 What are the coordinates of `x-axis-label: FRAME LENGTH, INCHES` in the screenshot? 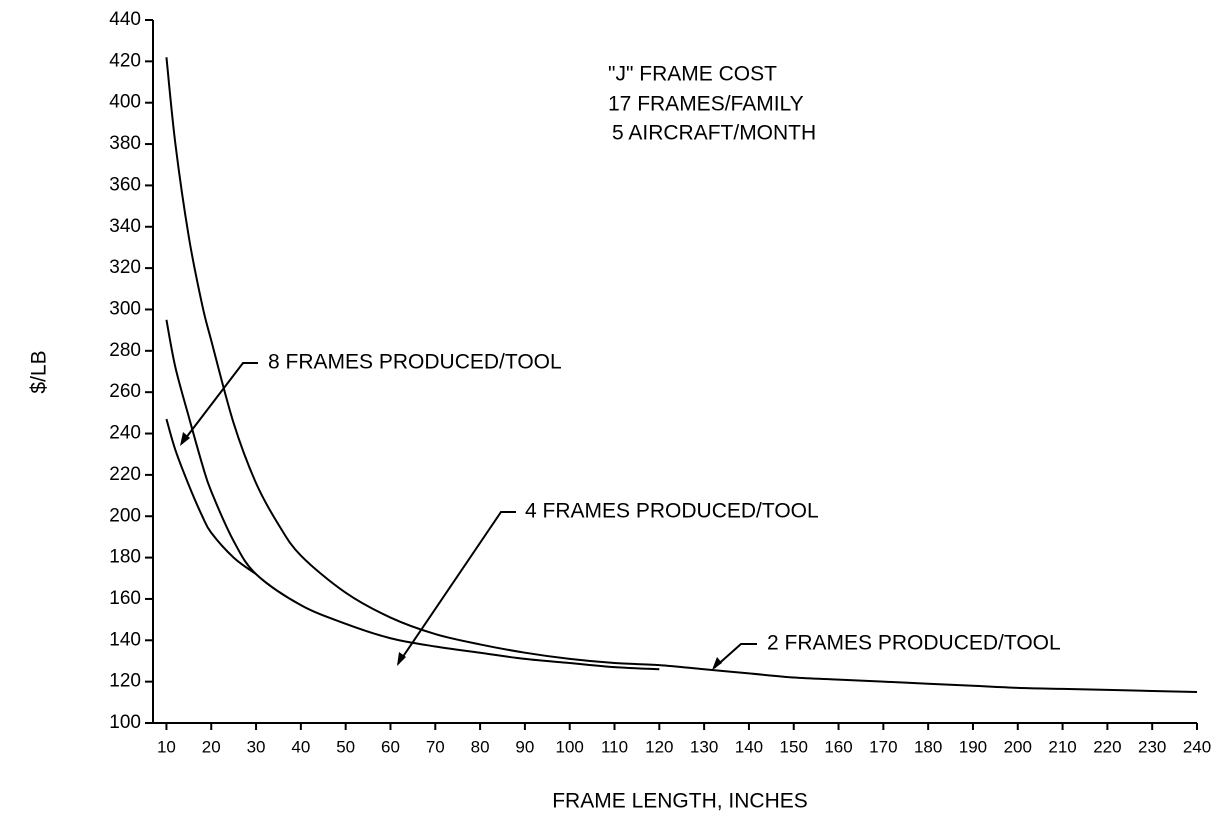 It's located at (680, 801).